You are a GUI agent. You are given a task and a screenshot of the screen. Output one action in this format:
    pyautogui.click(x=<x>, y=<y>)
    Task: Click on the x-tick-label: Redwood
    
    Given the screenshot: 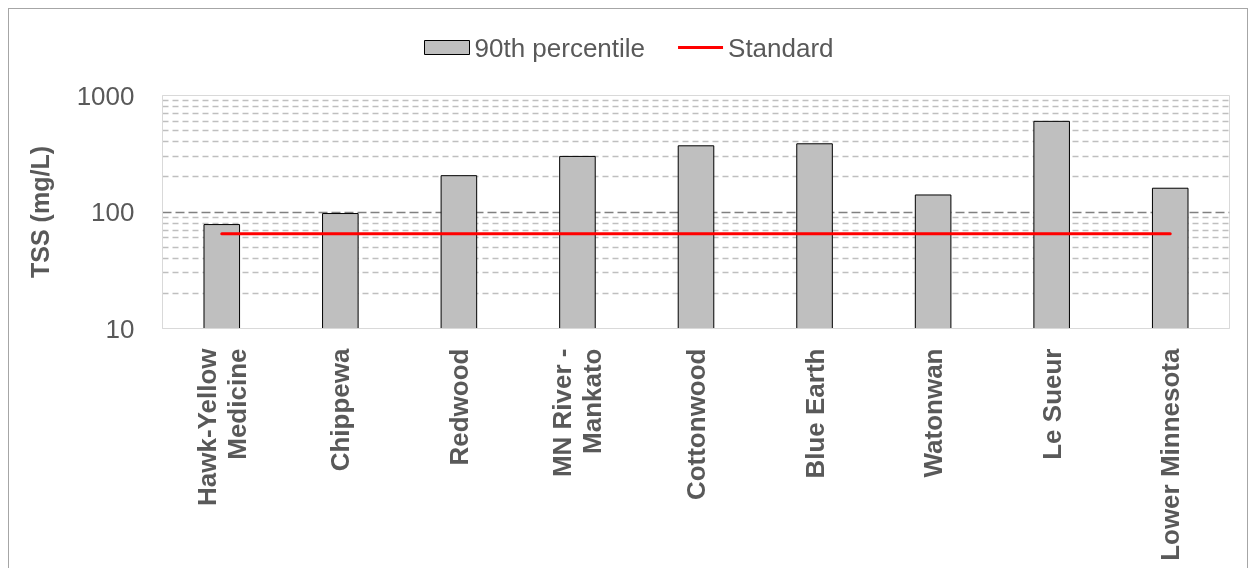 What is the action you would take?
    pyautogui.click(x=458, y=407)
    